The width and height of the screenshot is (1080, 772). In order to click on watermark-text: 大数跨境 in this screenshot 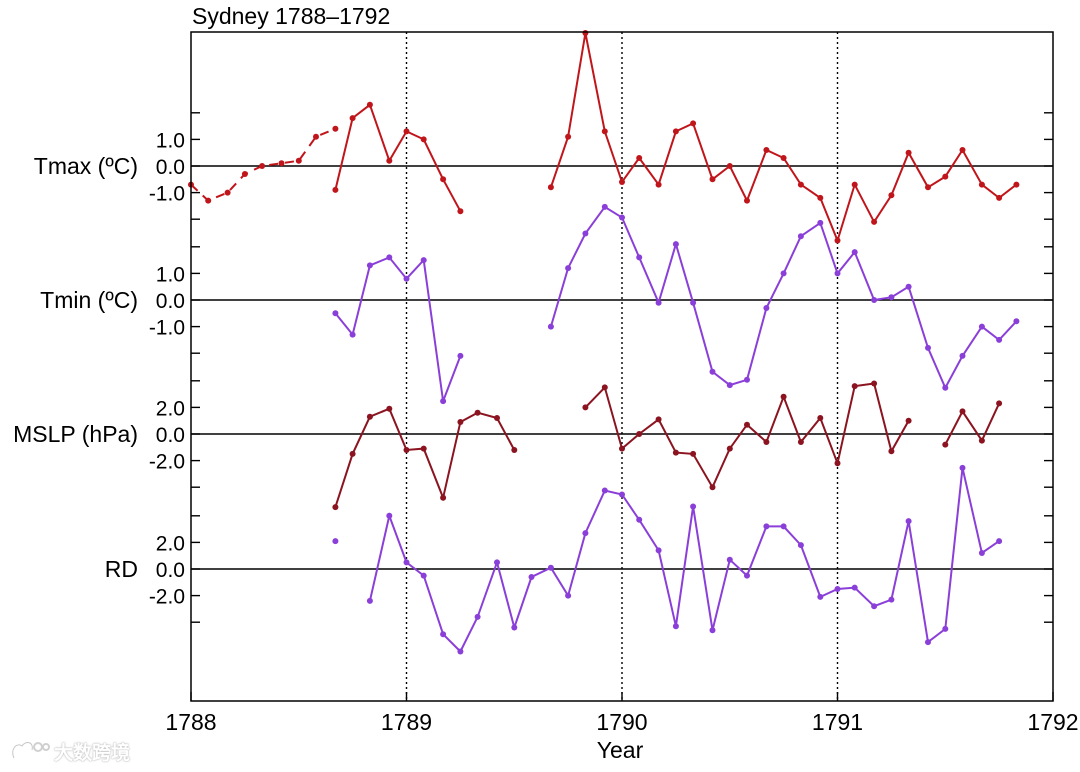, I will do `click(92, 752)`.